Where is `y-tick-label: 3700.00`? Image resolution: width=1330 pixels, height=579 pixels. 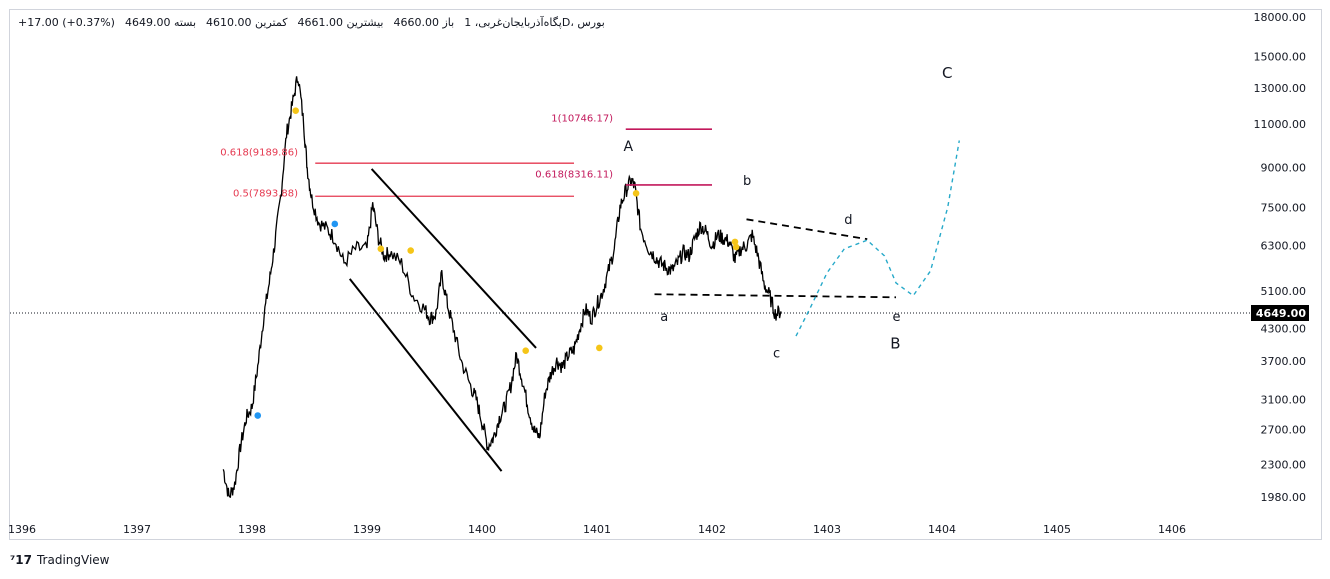 y-tick-label: 3700.00 is located at coordinates (1284, 361).